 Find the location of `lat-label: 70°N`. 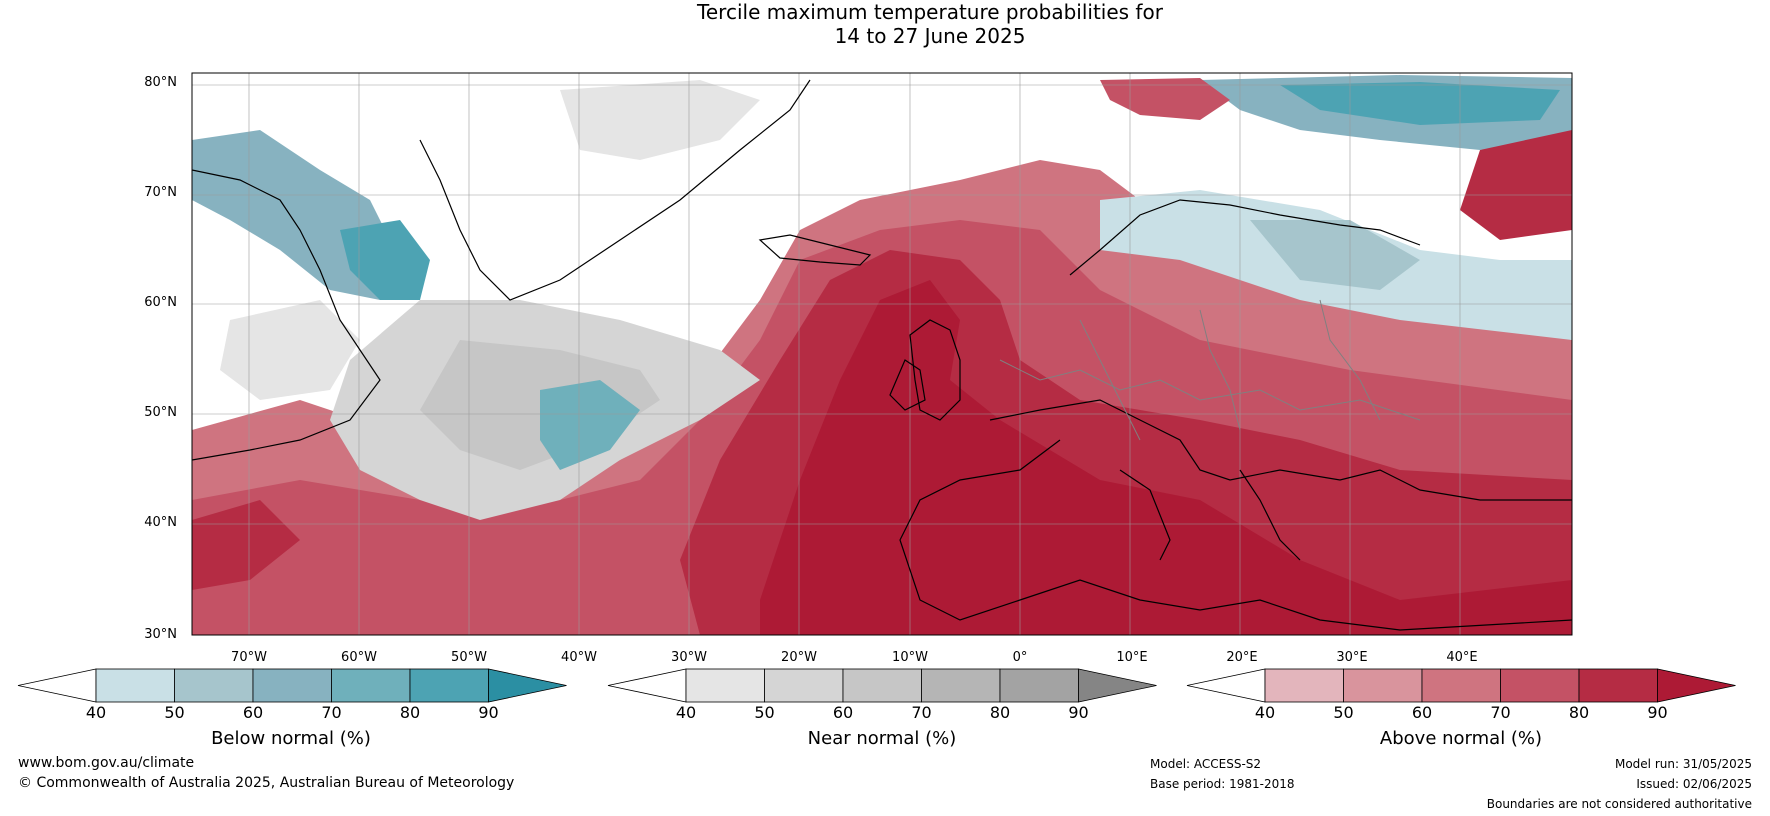

lat-label: 70°N is located at coordinates (160, 192).